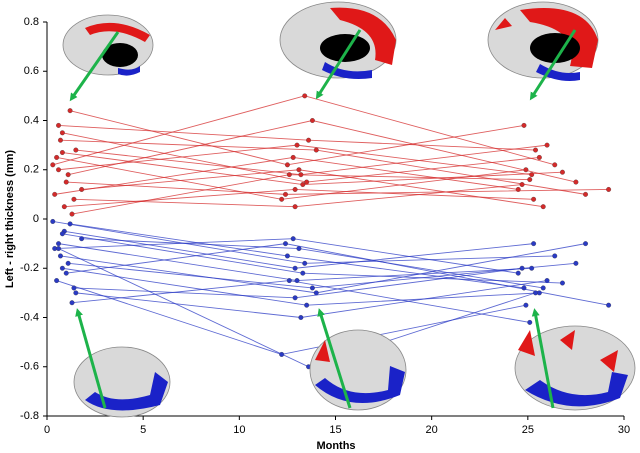 The height and width of the screenshot is (453, 640). What do you see at coordinates (528, 430) in the screenshot?
I see `x-tick-label: 25` at bounding box center [528, 430].